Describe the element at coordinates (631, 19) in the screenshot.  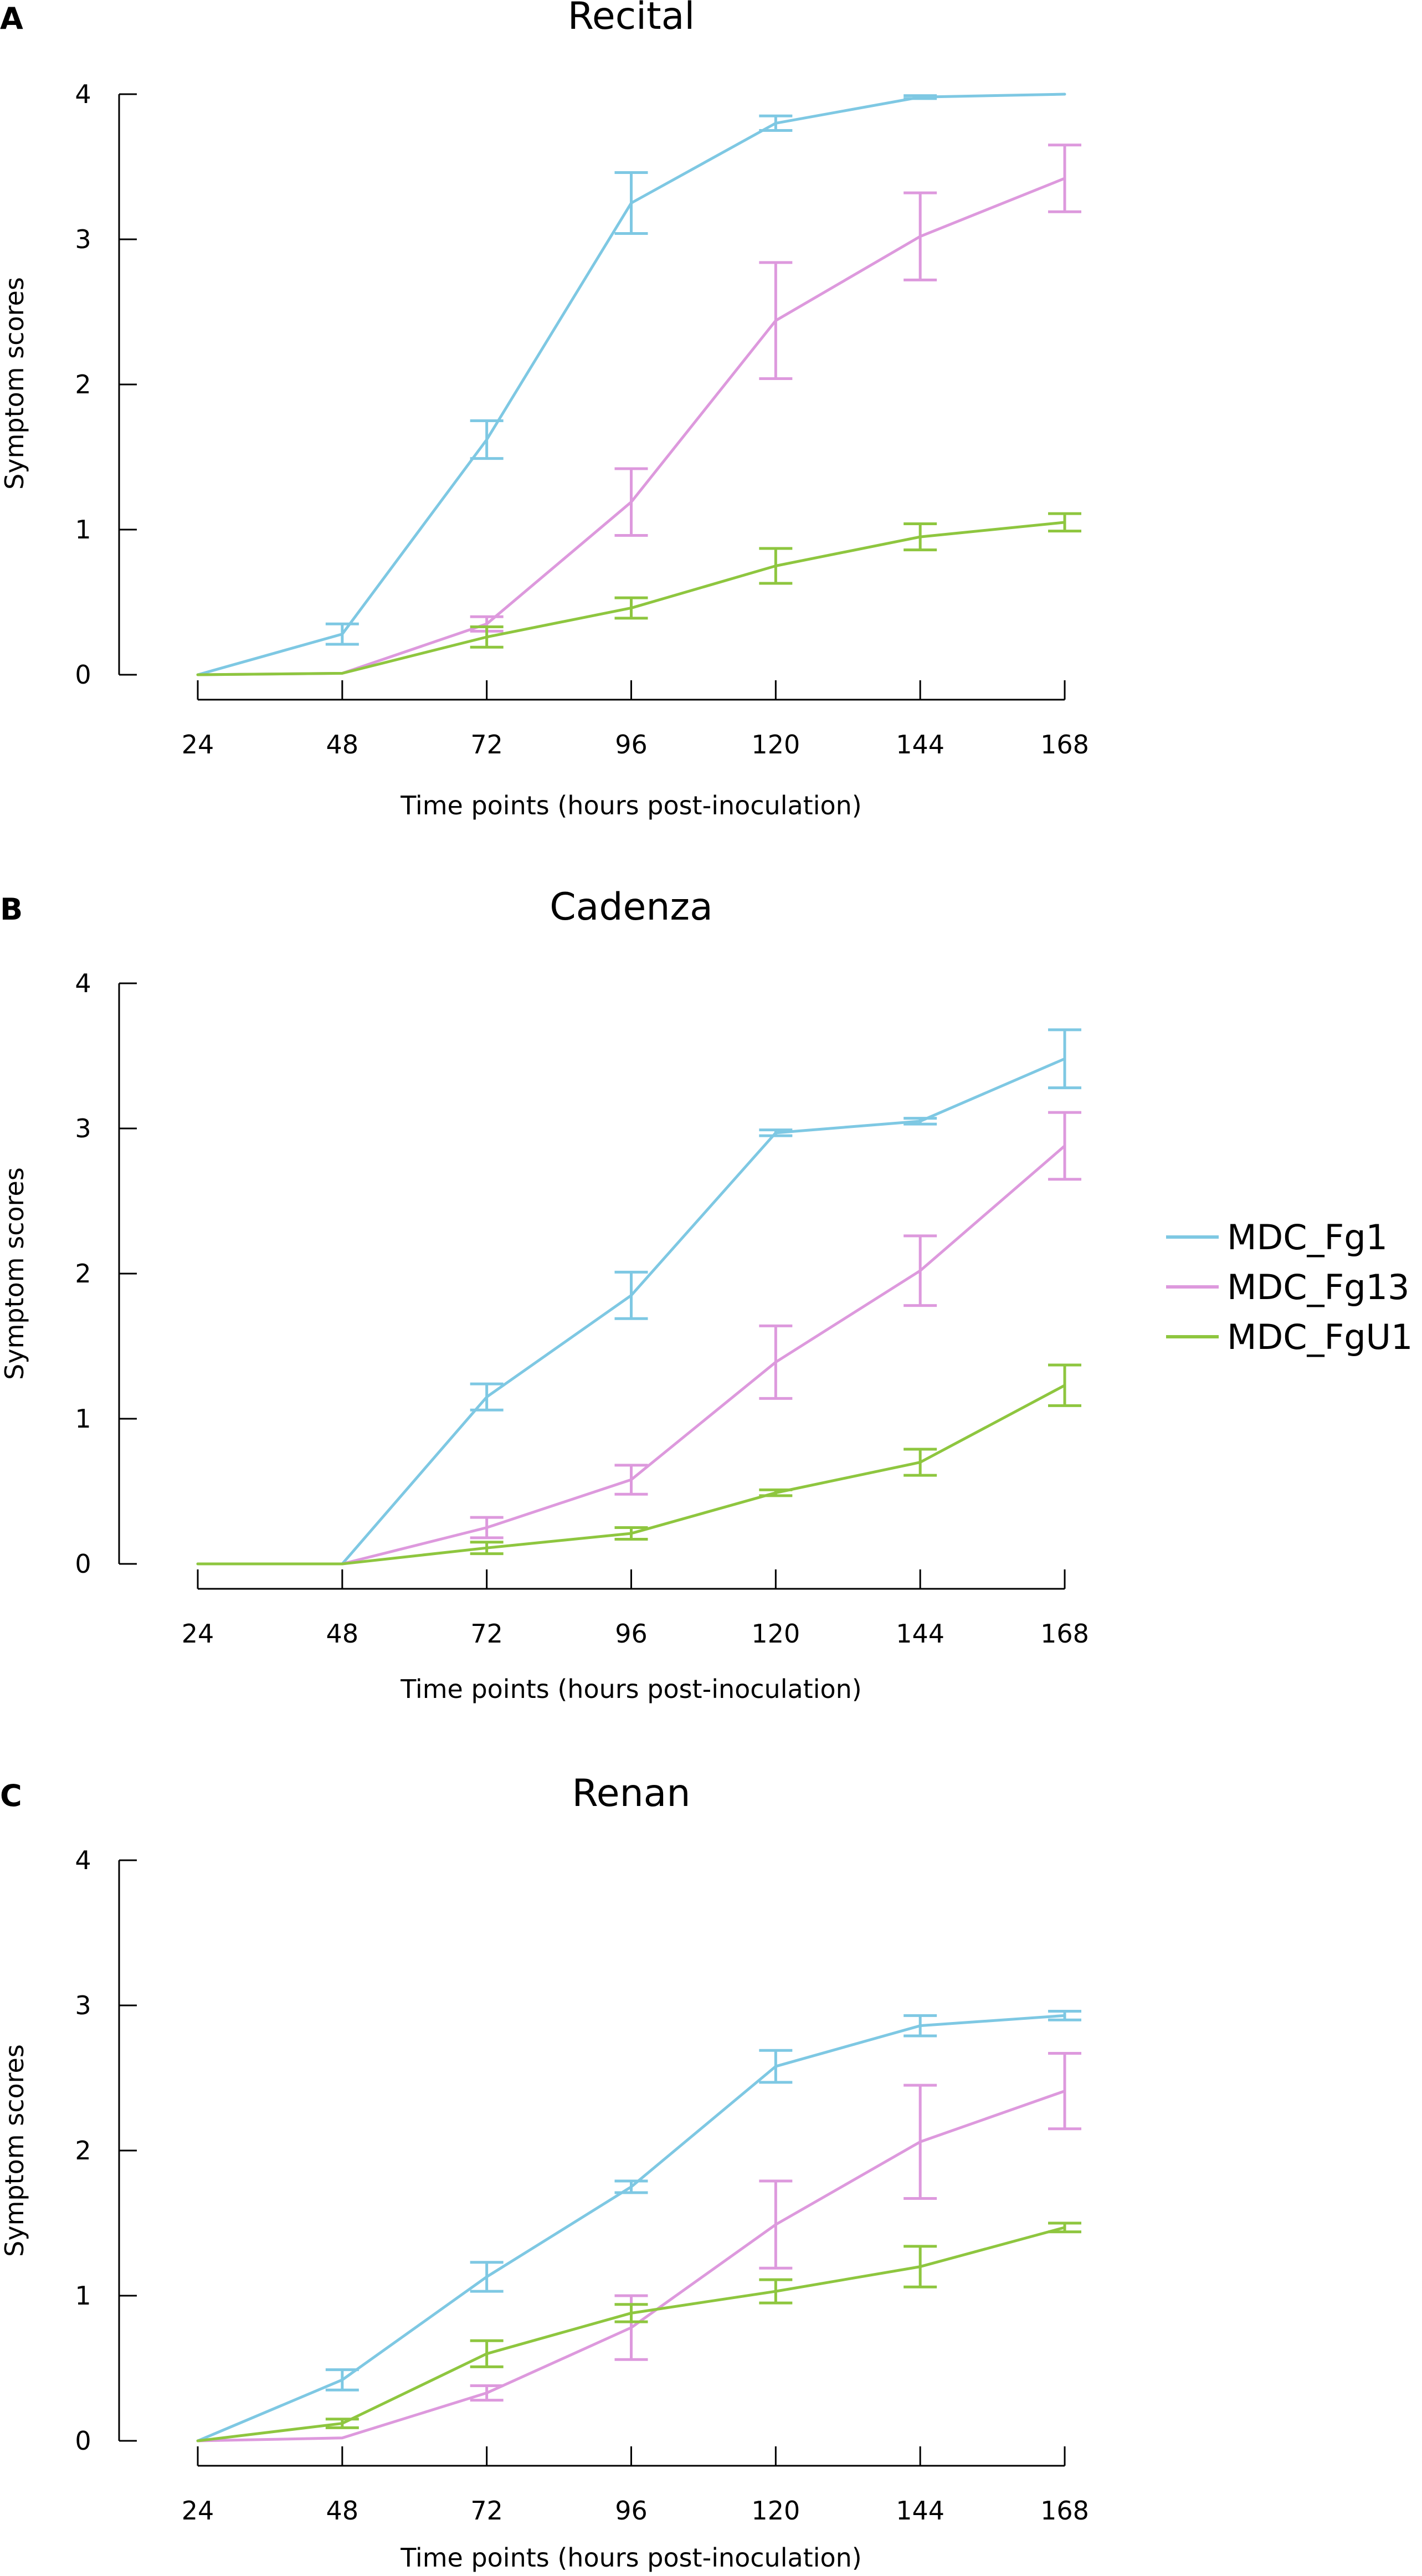
I see `chart-title: Recital` at that location.